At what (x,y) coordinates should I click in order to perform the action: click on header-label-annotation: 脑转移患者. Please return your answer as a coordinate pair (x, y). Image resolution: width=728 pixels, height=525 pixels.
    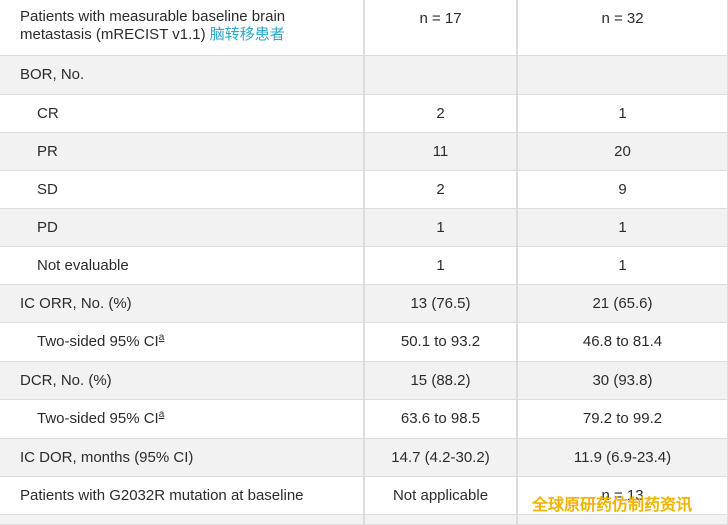
    Looking at the image, I should click on (247, 34).